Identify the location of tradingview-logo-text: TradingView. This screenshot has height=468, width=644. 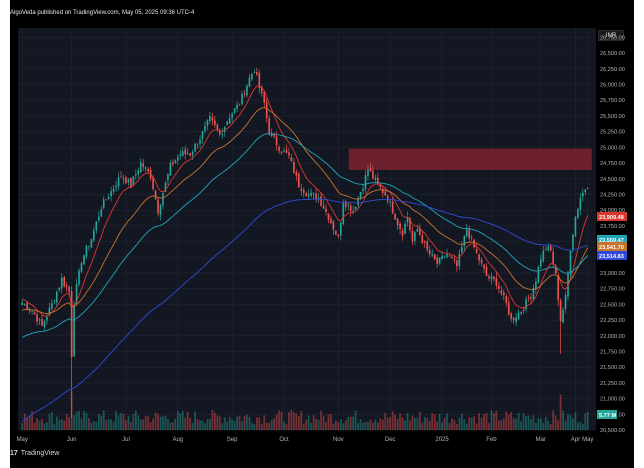
(40, 453).